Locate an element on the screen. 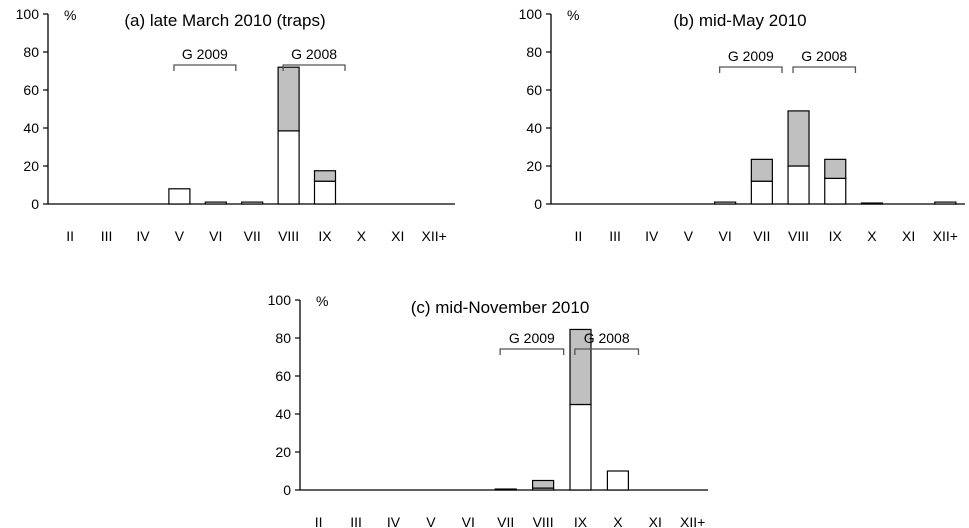  chart-title: (b) mid-May 2010 is located at coordinates (739, 20).